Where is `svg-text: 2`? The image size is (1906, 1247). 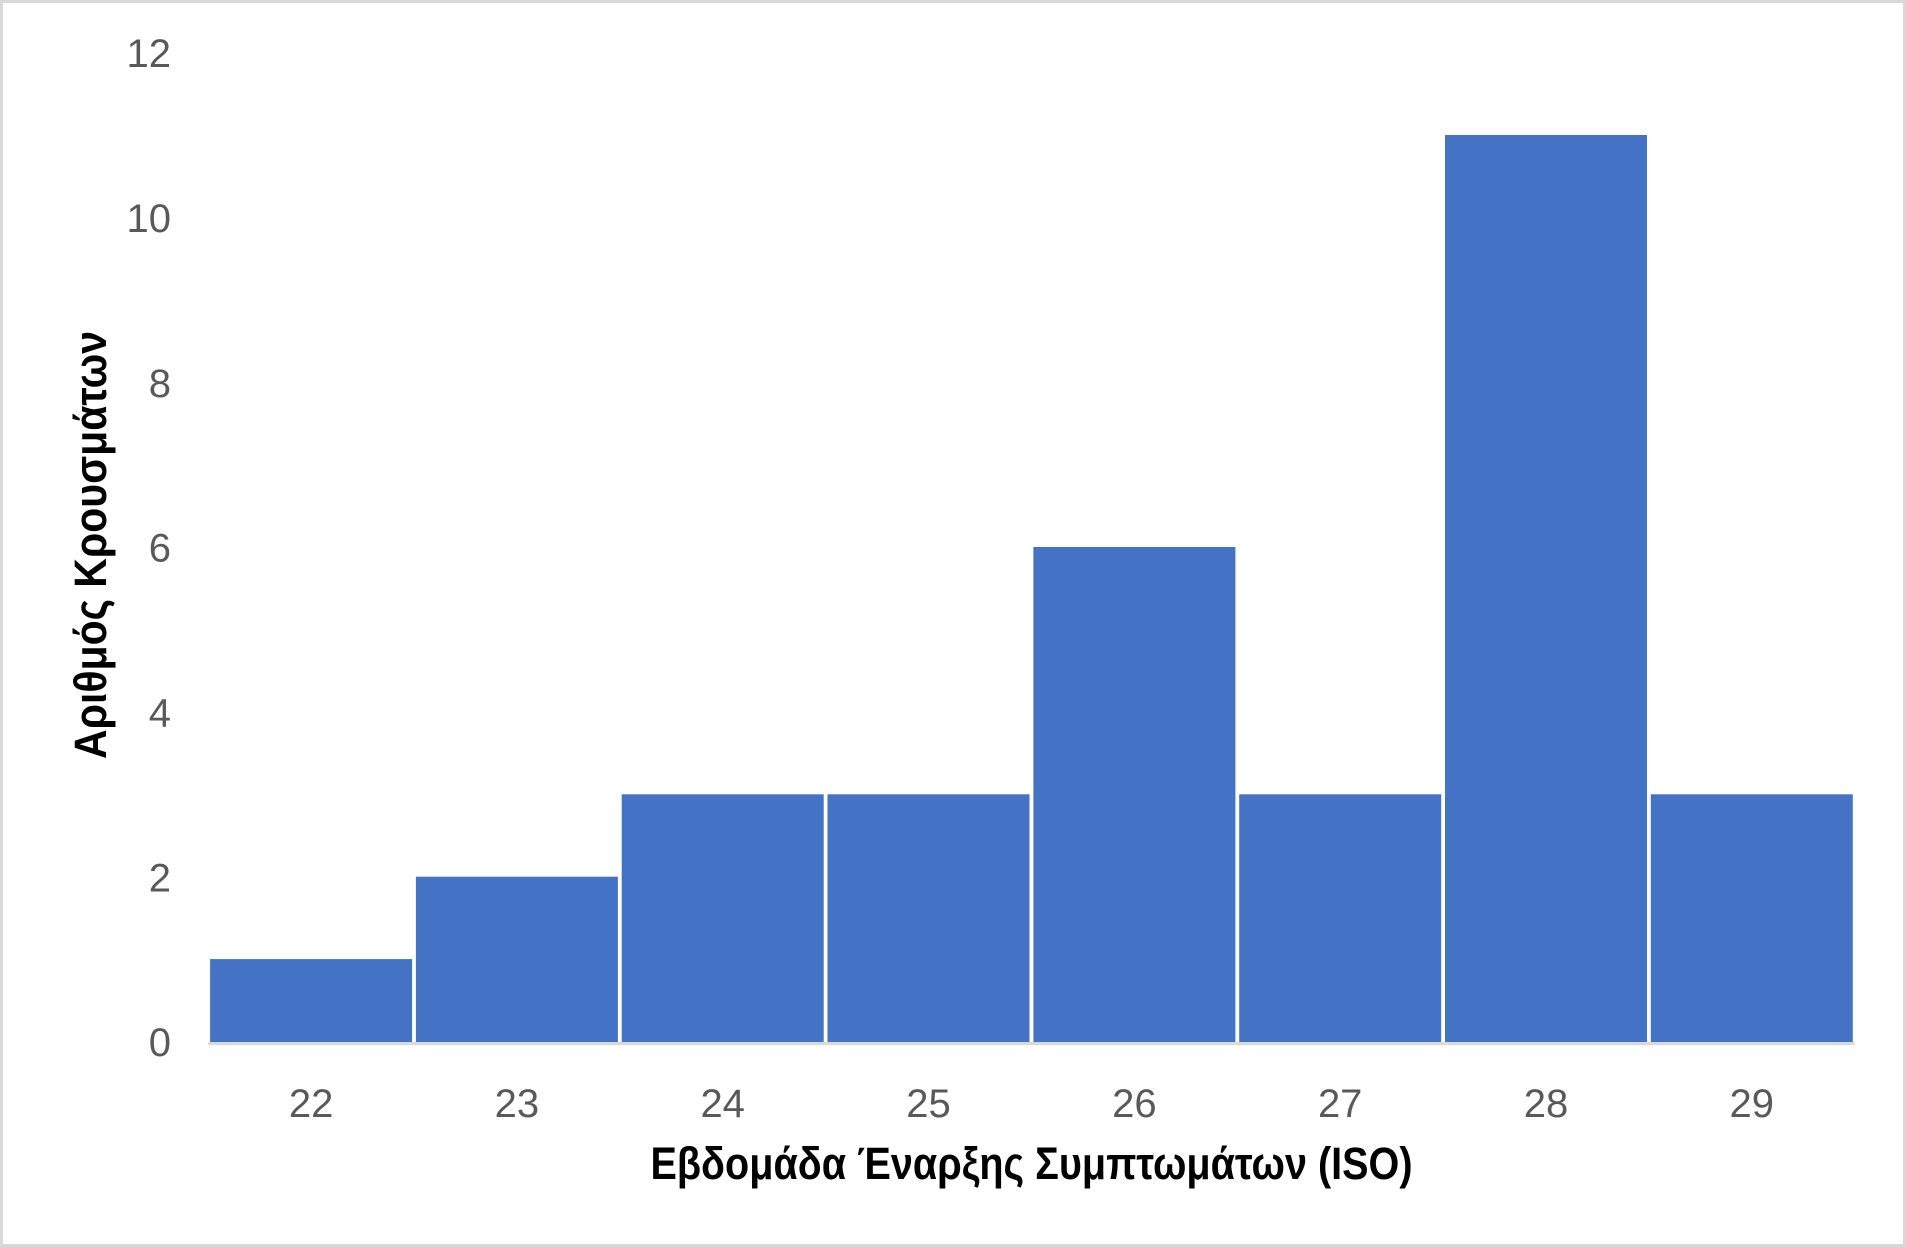
svg-text: 2 is located at coordinates (160, 878).